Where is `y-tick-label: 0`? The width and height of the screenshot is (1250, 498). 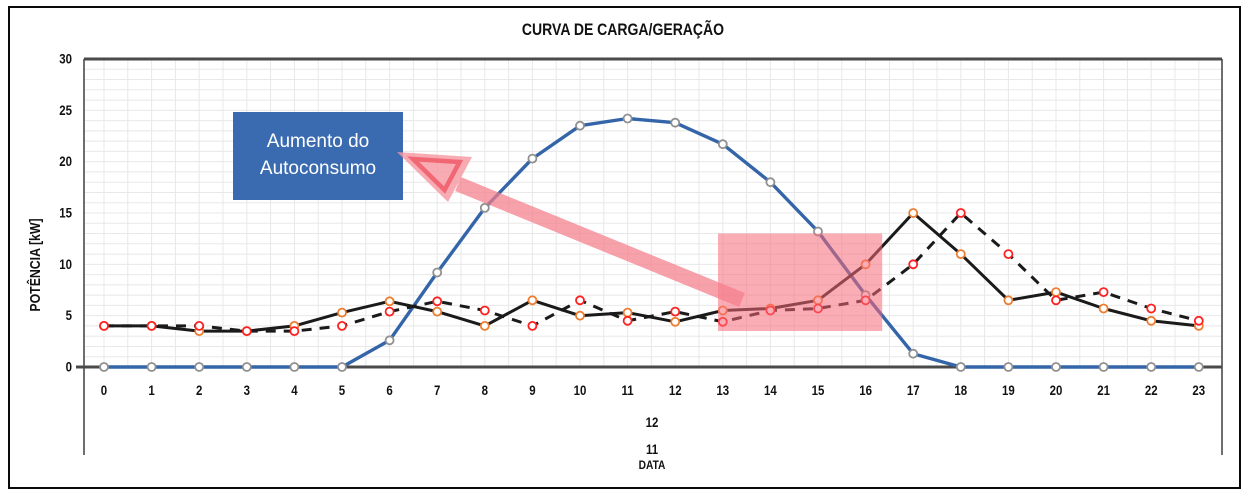
y-tick-label: 0 is located at coordinates (69, 367).